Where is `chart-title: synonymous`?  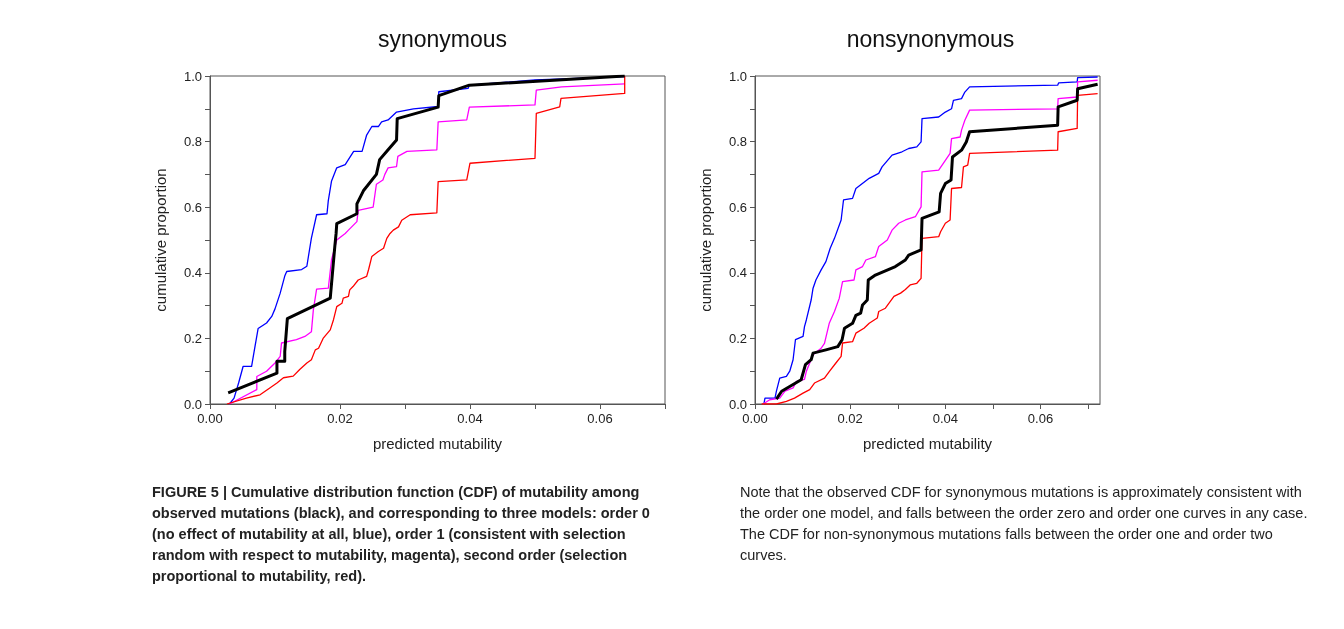 chart-title: synonymous is located at coordinates (442, 38).